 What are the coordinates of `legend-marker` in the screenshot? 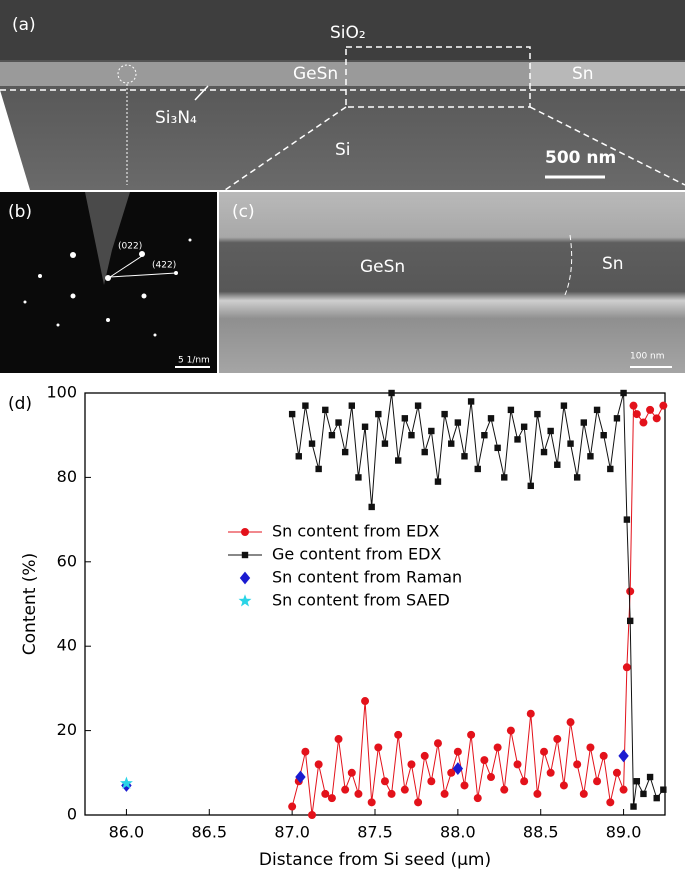 It's located at (245, 578).